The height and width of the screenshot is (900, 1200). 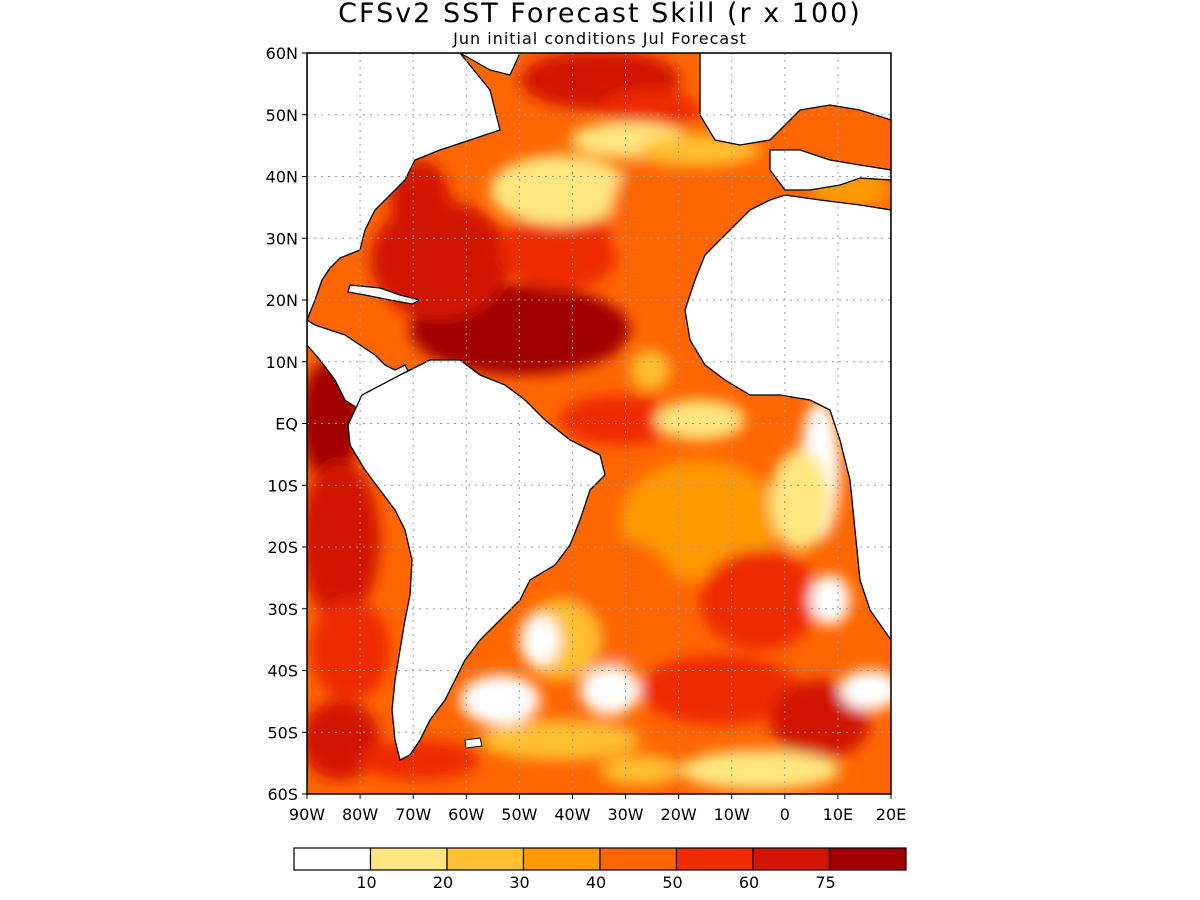 I want to click on land-north-america, so click(x=404, y=187).